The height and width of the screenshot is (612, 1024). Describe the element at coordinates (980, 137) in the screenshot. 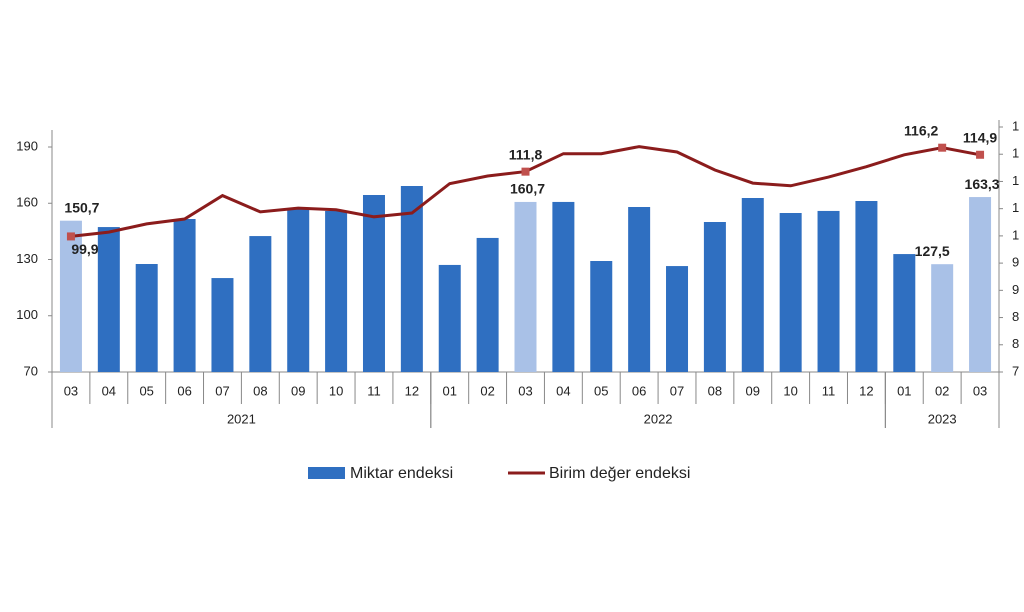

I see `line-value-label: 114,9` at that location.